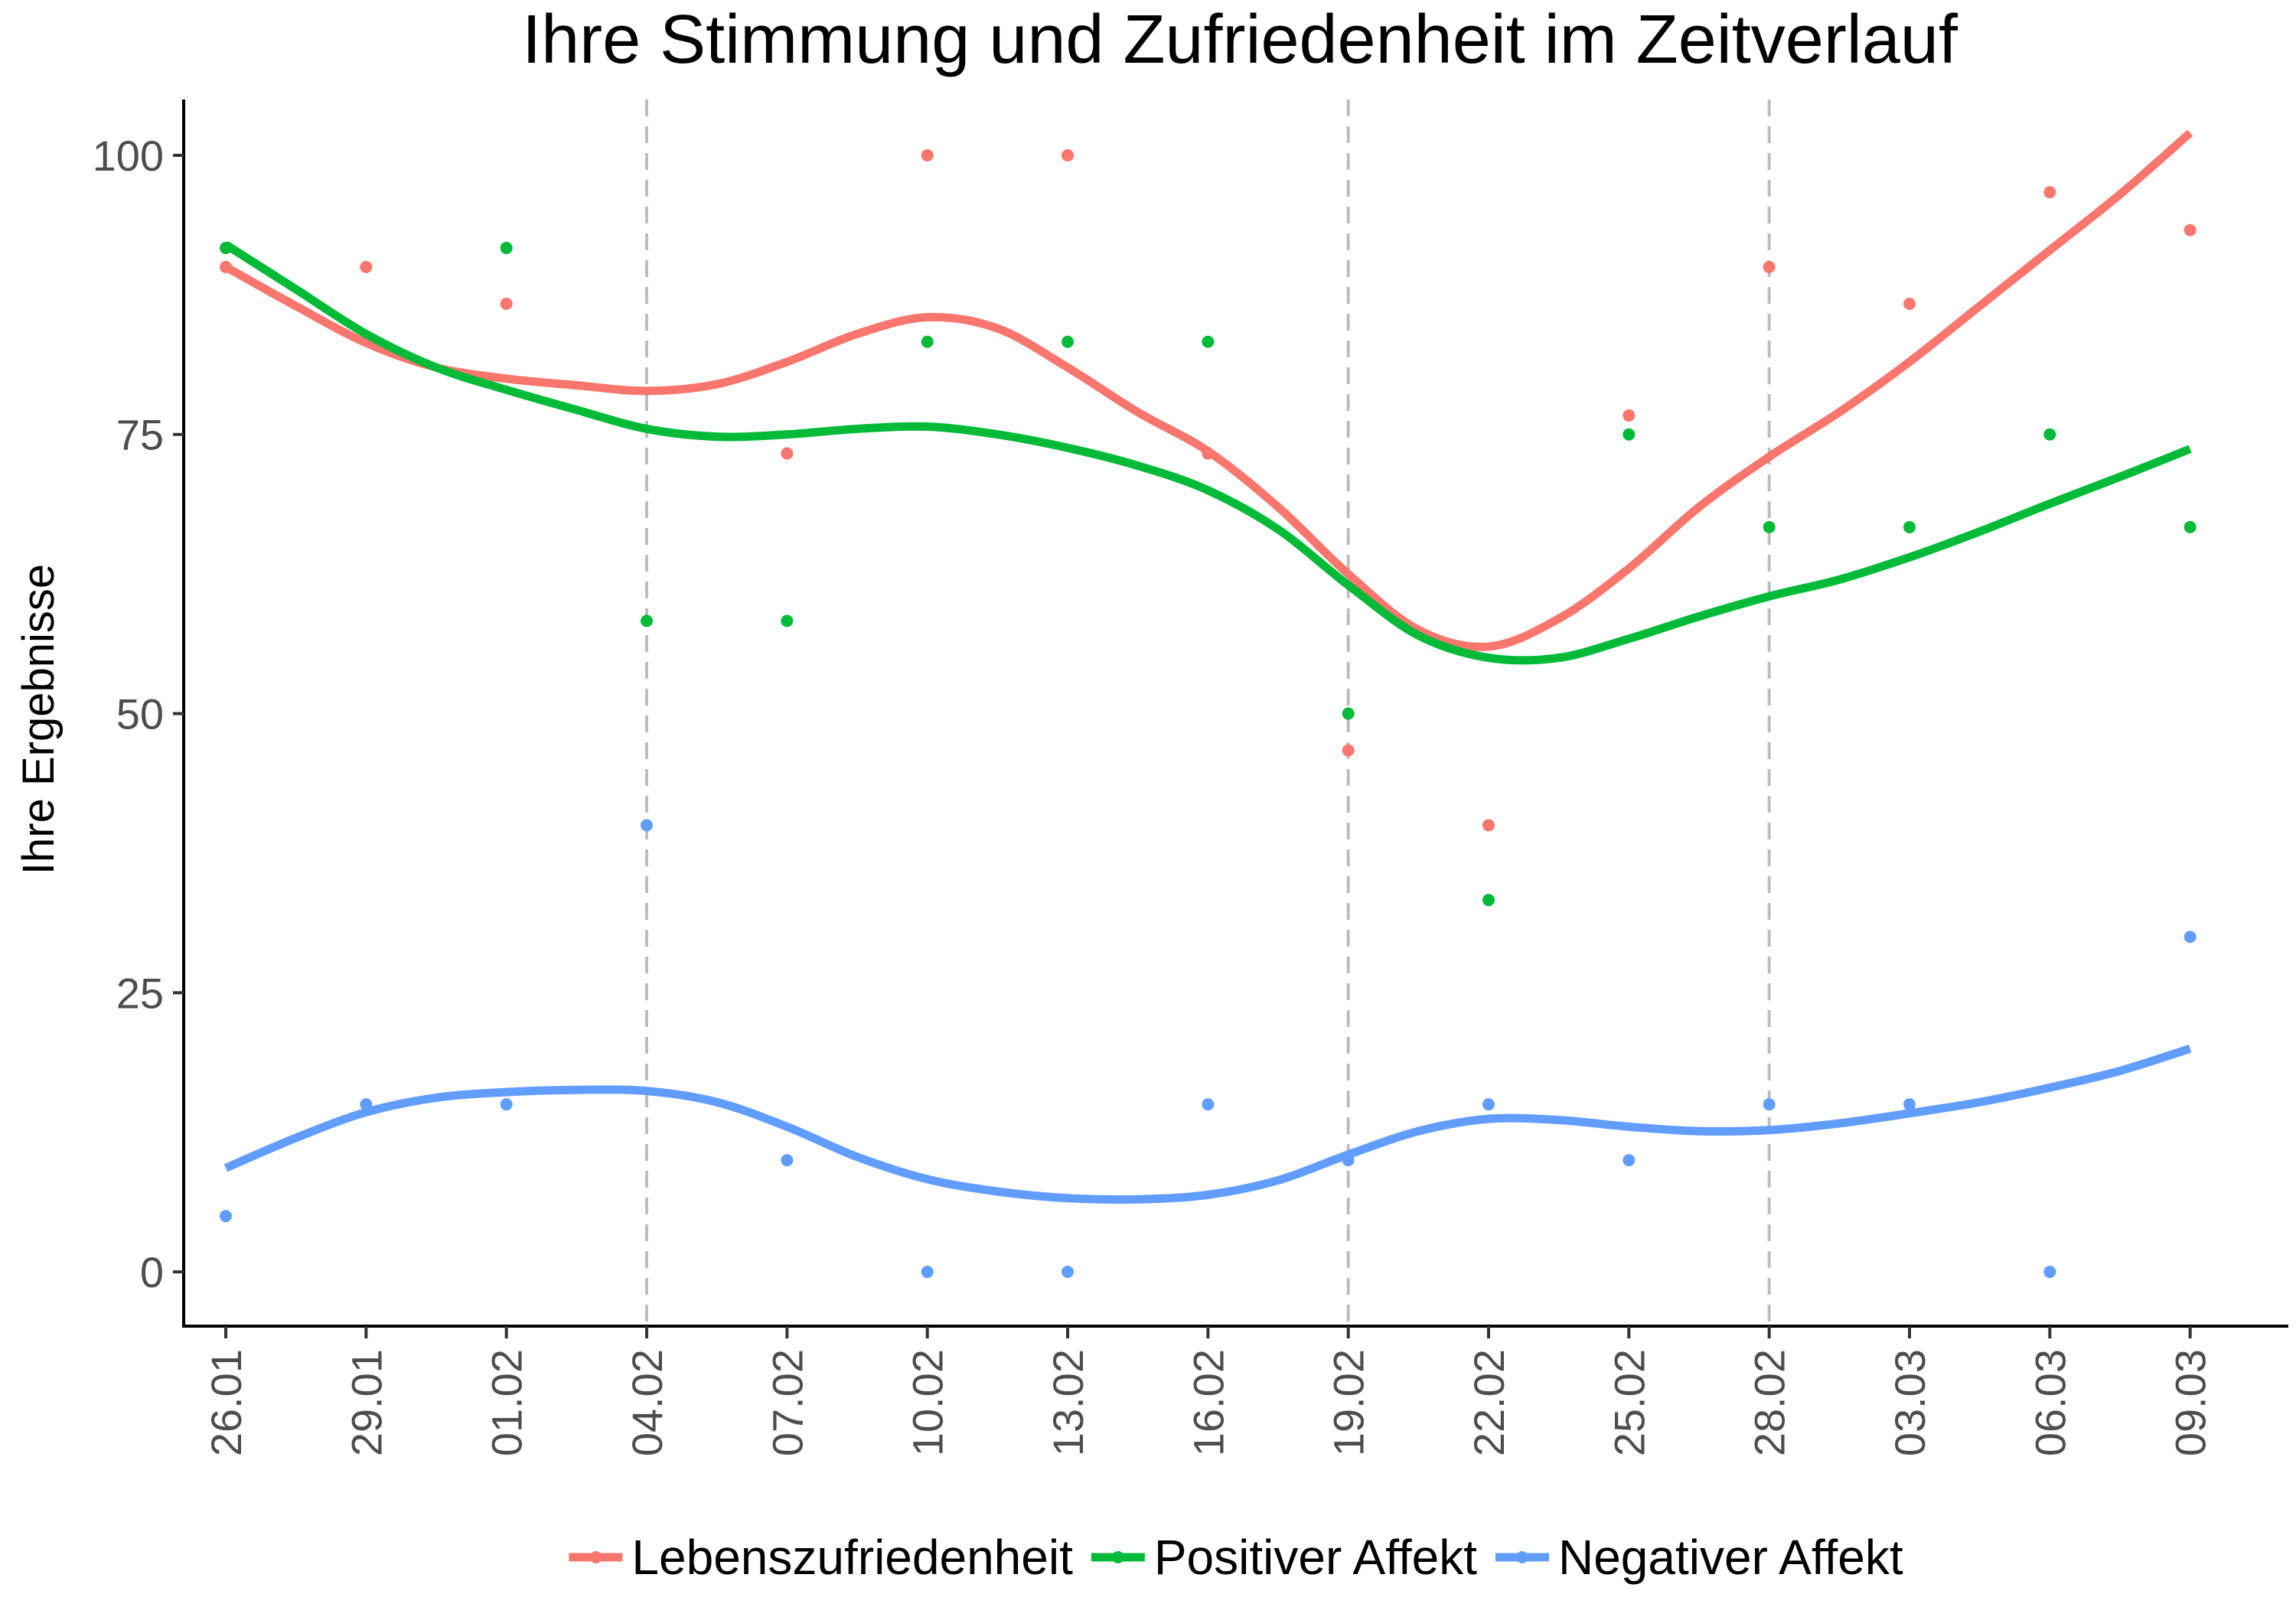  I want to click on x-tick-label: 16.02, so click(1208, 1402).